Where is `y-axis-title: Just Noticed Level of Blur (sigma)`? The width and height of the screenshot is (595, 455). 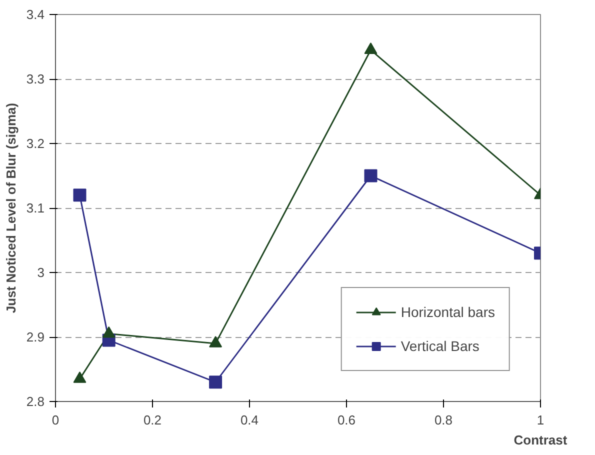 y-axis-title: Just Noticed Level of Blur (sigma) is located at coordinates (10, 208).